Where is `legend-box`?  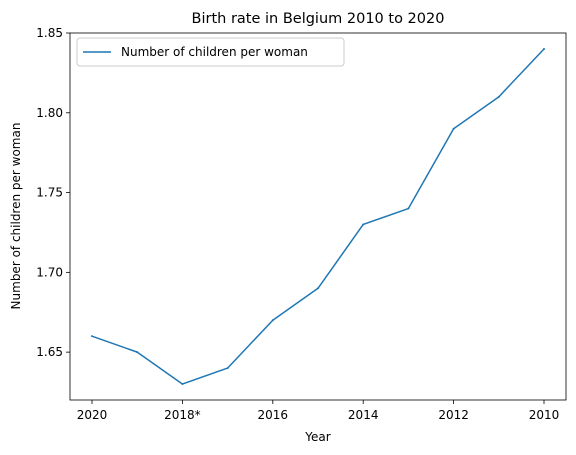
legend-box is located at coordinates (210, 52).